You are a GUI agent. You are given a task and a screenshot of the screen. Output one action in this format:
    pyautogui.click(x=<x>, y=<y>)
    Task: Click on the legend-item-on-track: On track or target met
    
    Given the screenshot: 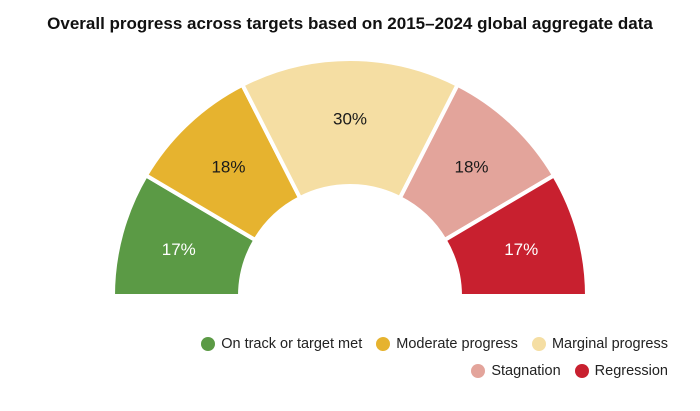 What is the action you would take?
    pyautogui.click(x=281, y=344)
    